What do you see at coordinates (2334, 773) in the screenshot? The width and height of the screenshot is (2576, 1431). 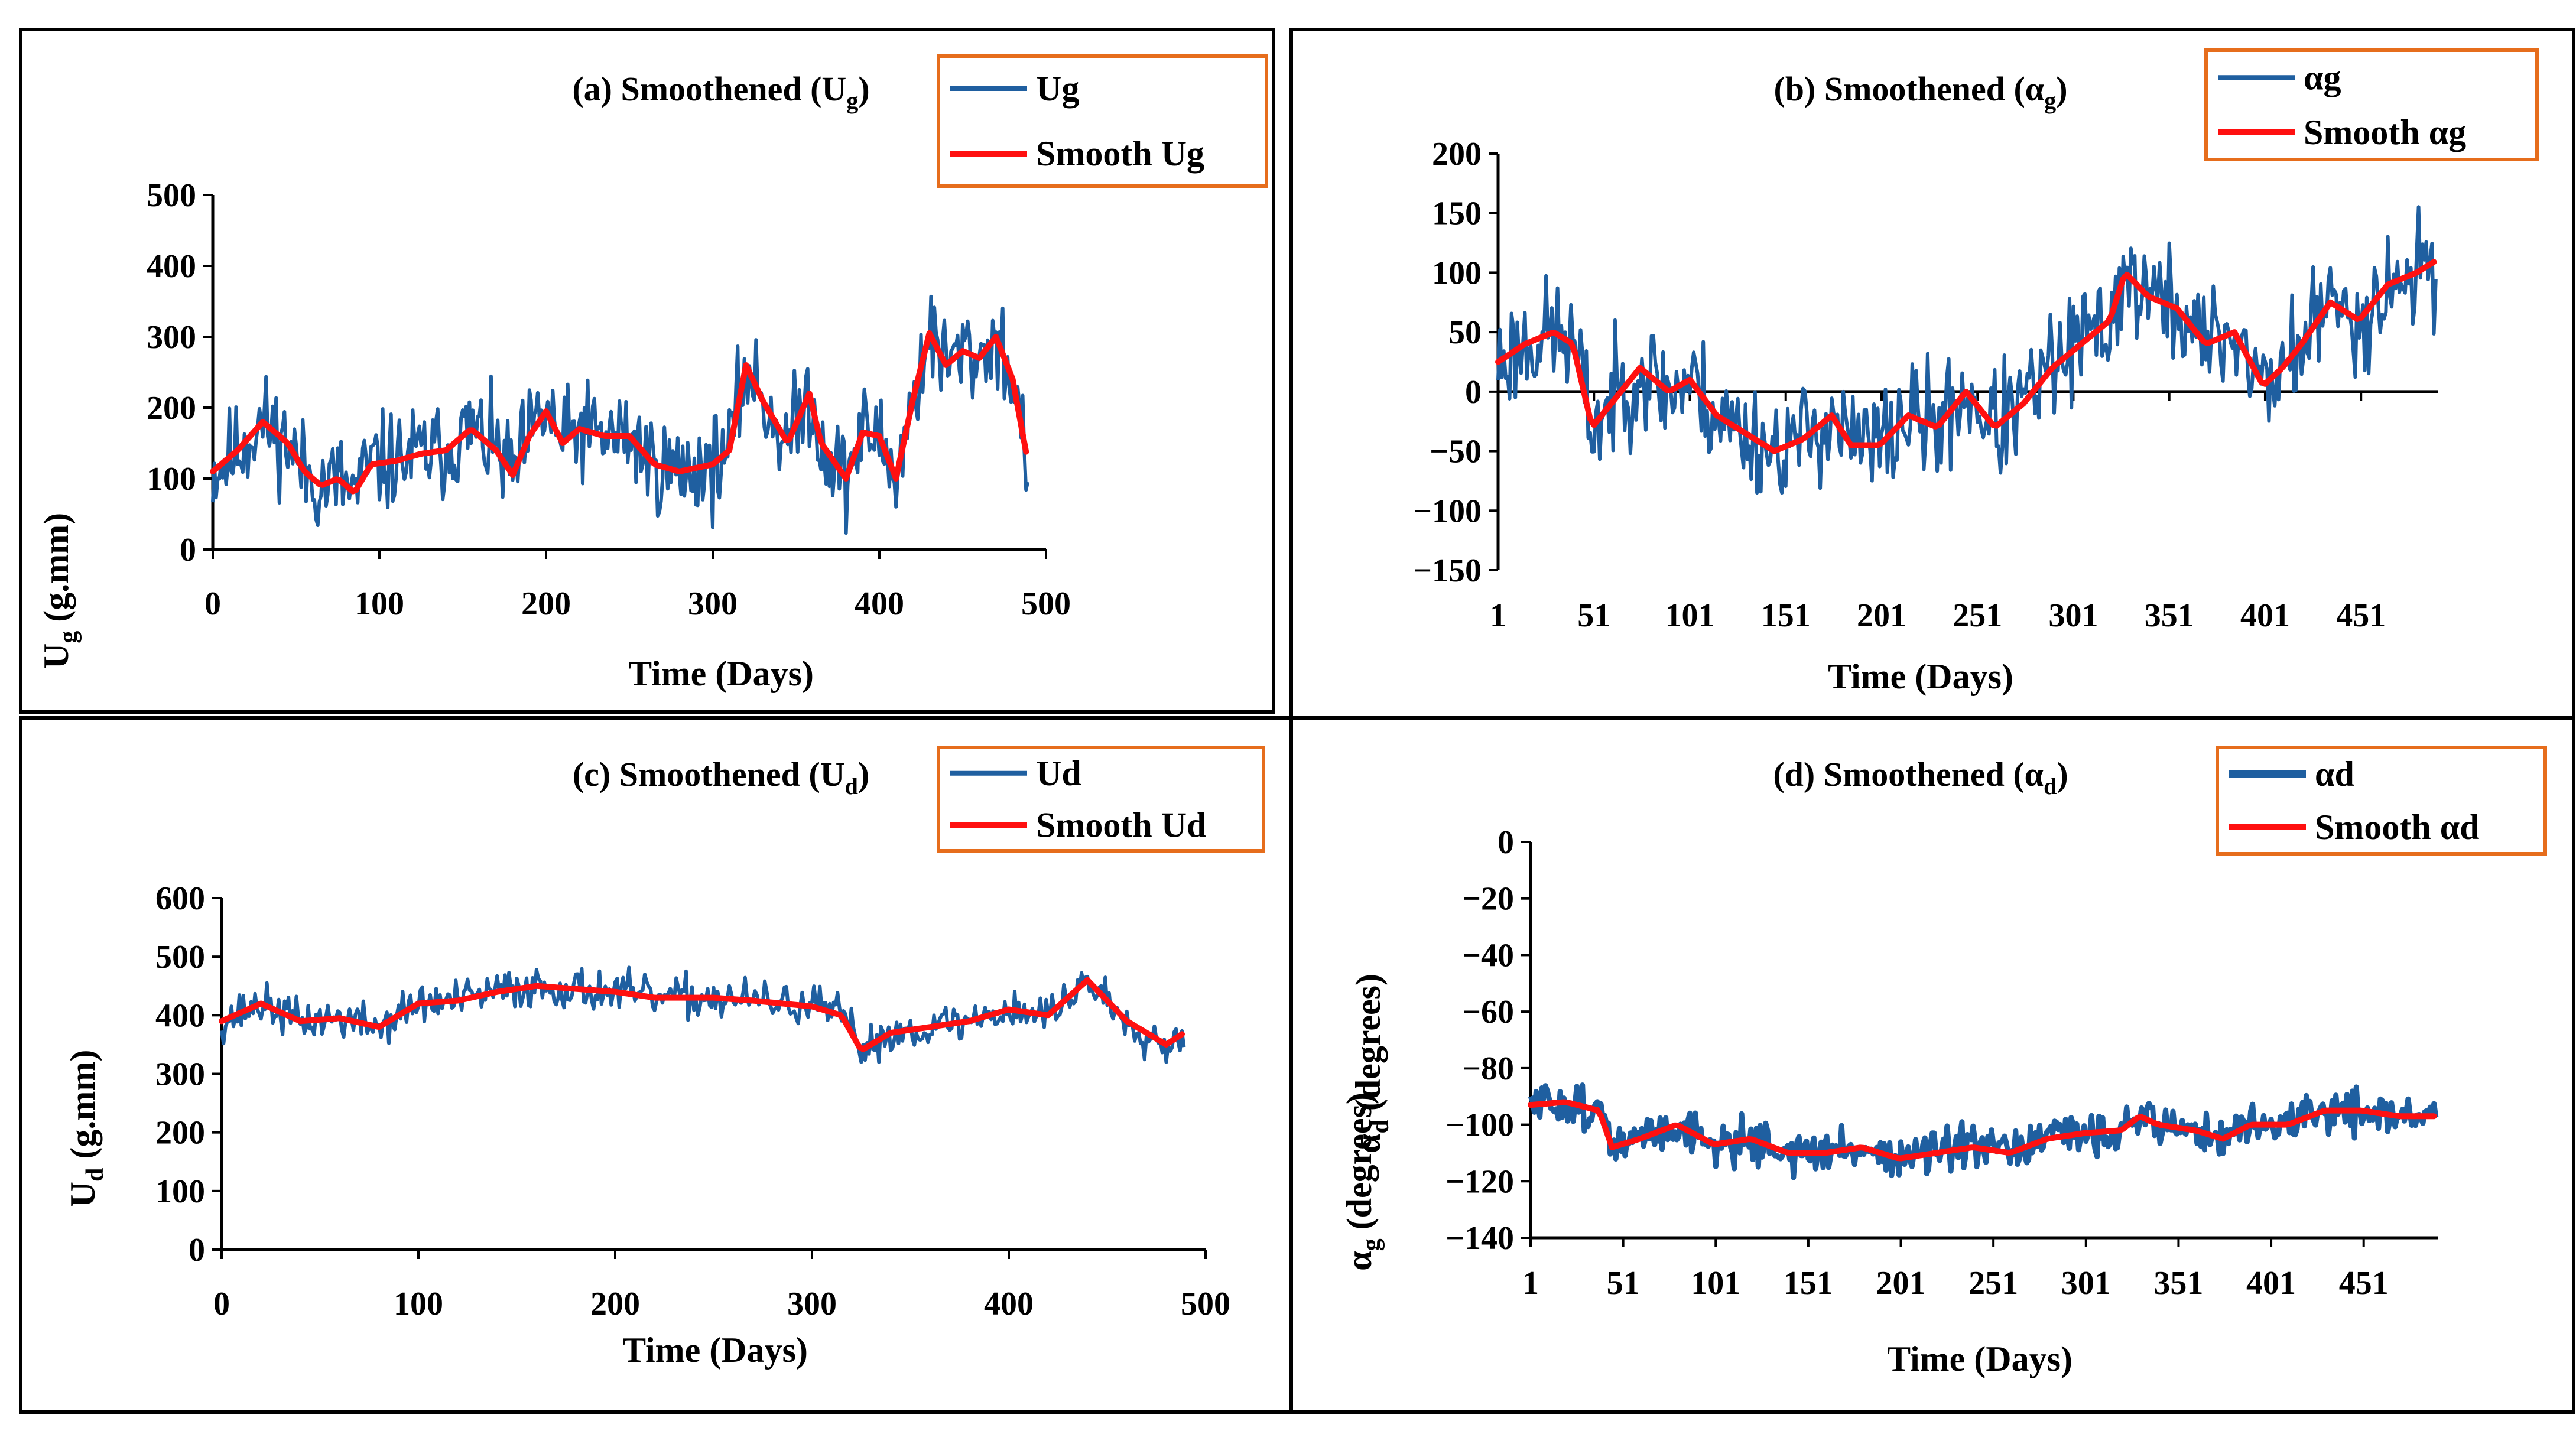 I see `legend-item-raw-label: αd` at bounding box center [2334, 773].